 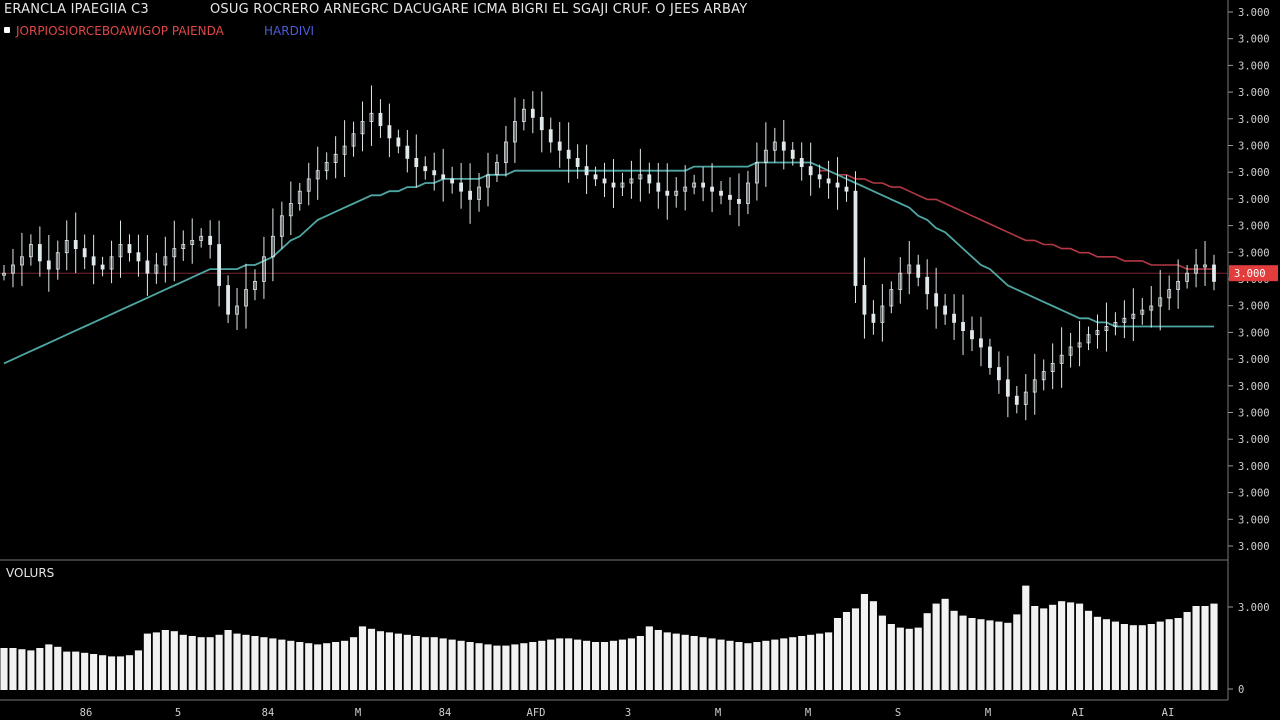 What do you see at coordinates (76, 9) in the screenshot?
I see `symbol-title: ERANCLA IPAEGIIA C3` at bounding box center [76, 9].